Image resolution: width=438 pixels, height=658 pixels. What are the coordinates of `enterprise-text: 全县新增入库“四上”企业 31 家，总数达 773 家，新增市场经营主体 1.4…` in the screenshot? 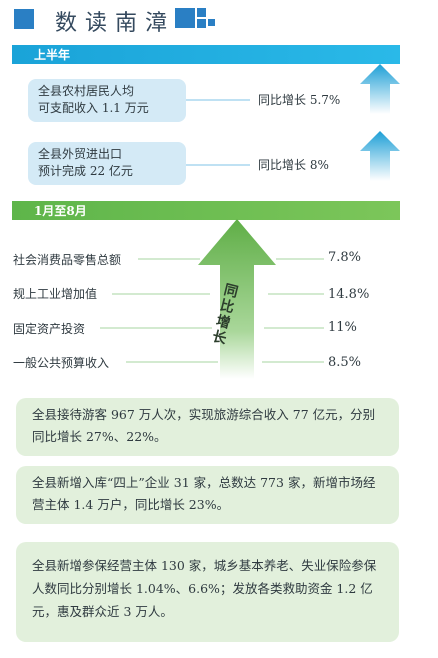 It's located at (204, 493).